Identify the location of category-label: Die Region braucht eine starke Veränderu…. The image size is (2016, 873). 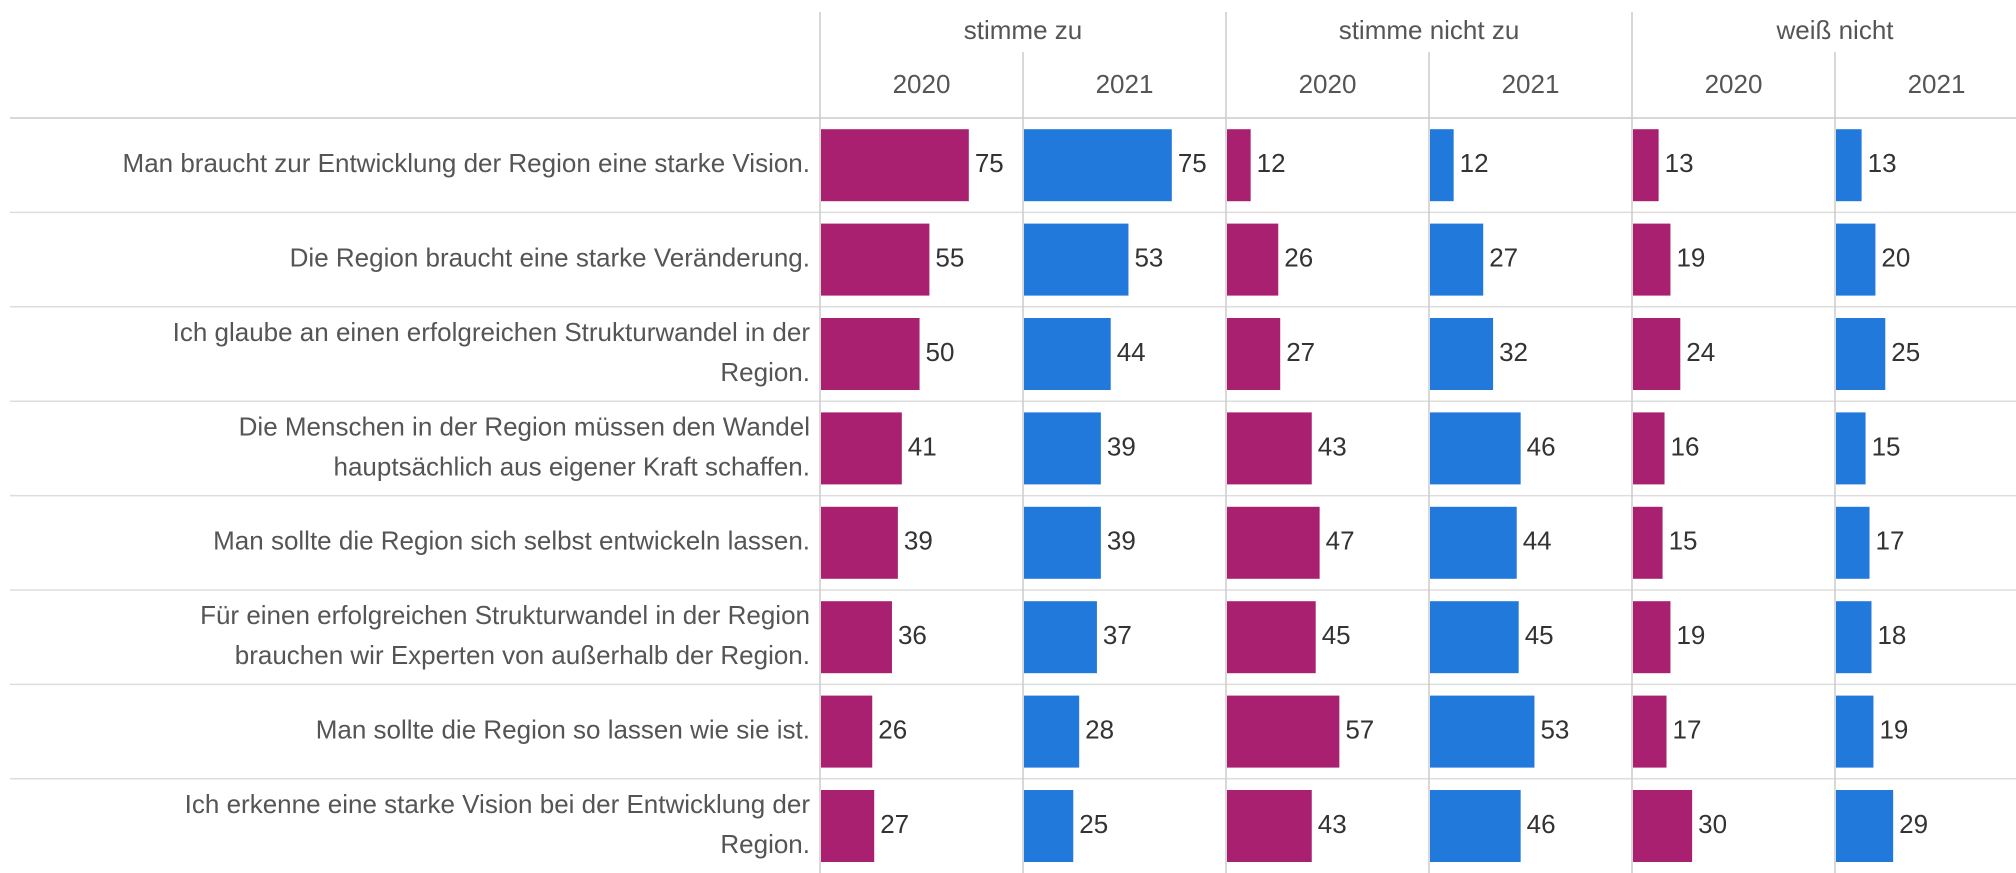
(550, 257).